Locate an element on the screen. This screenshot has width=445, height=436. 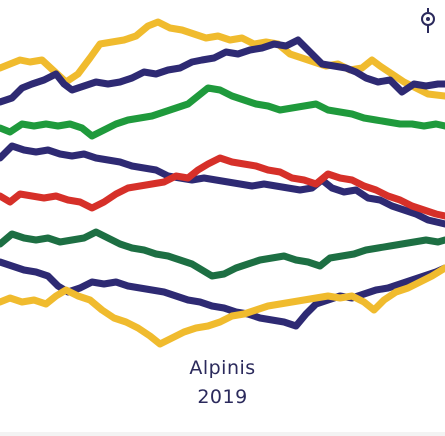
album-title-block: Alpinis 2019 is located at coordinates (222, 382).